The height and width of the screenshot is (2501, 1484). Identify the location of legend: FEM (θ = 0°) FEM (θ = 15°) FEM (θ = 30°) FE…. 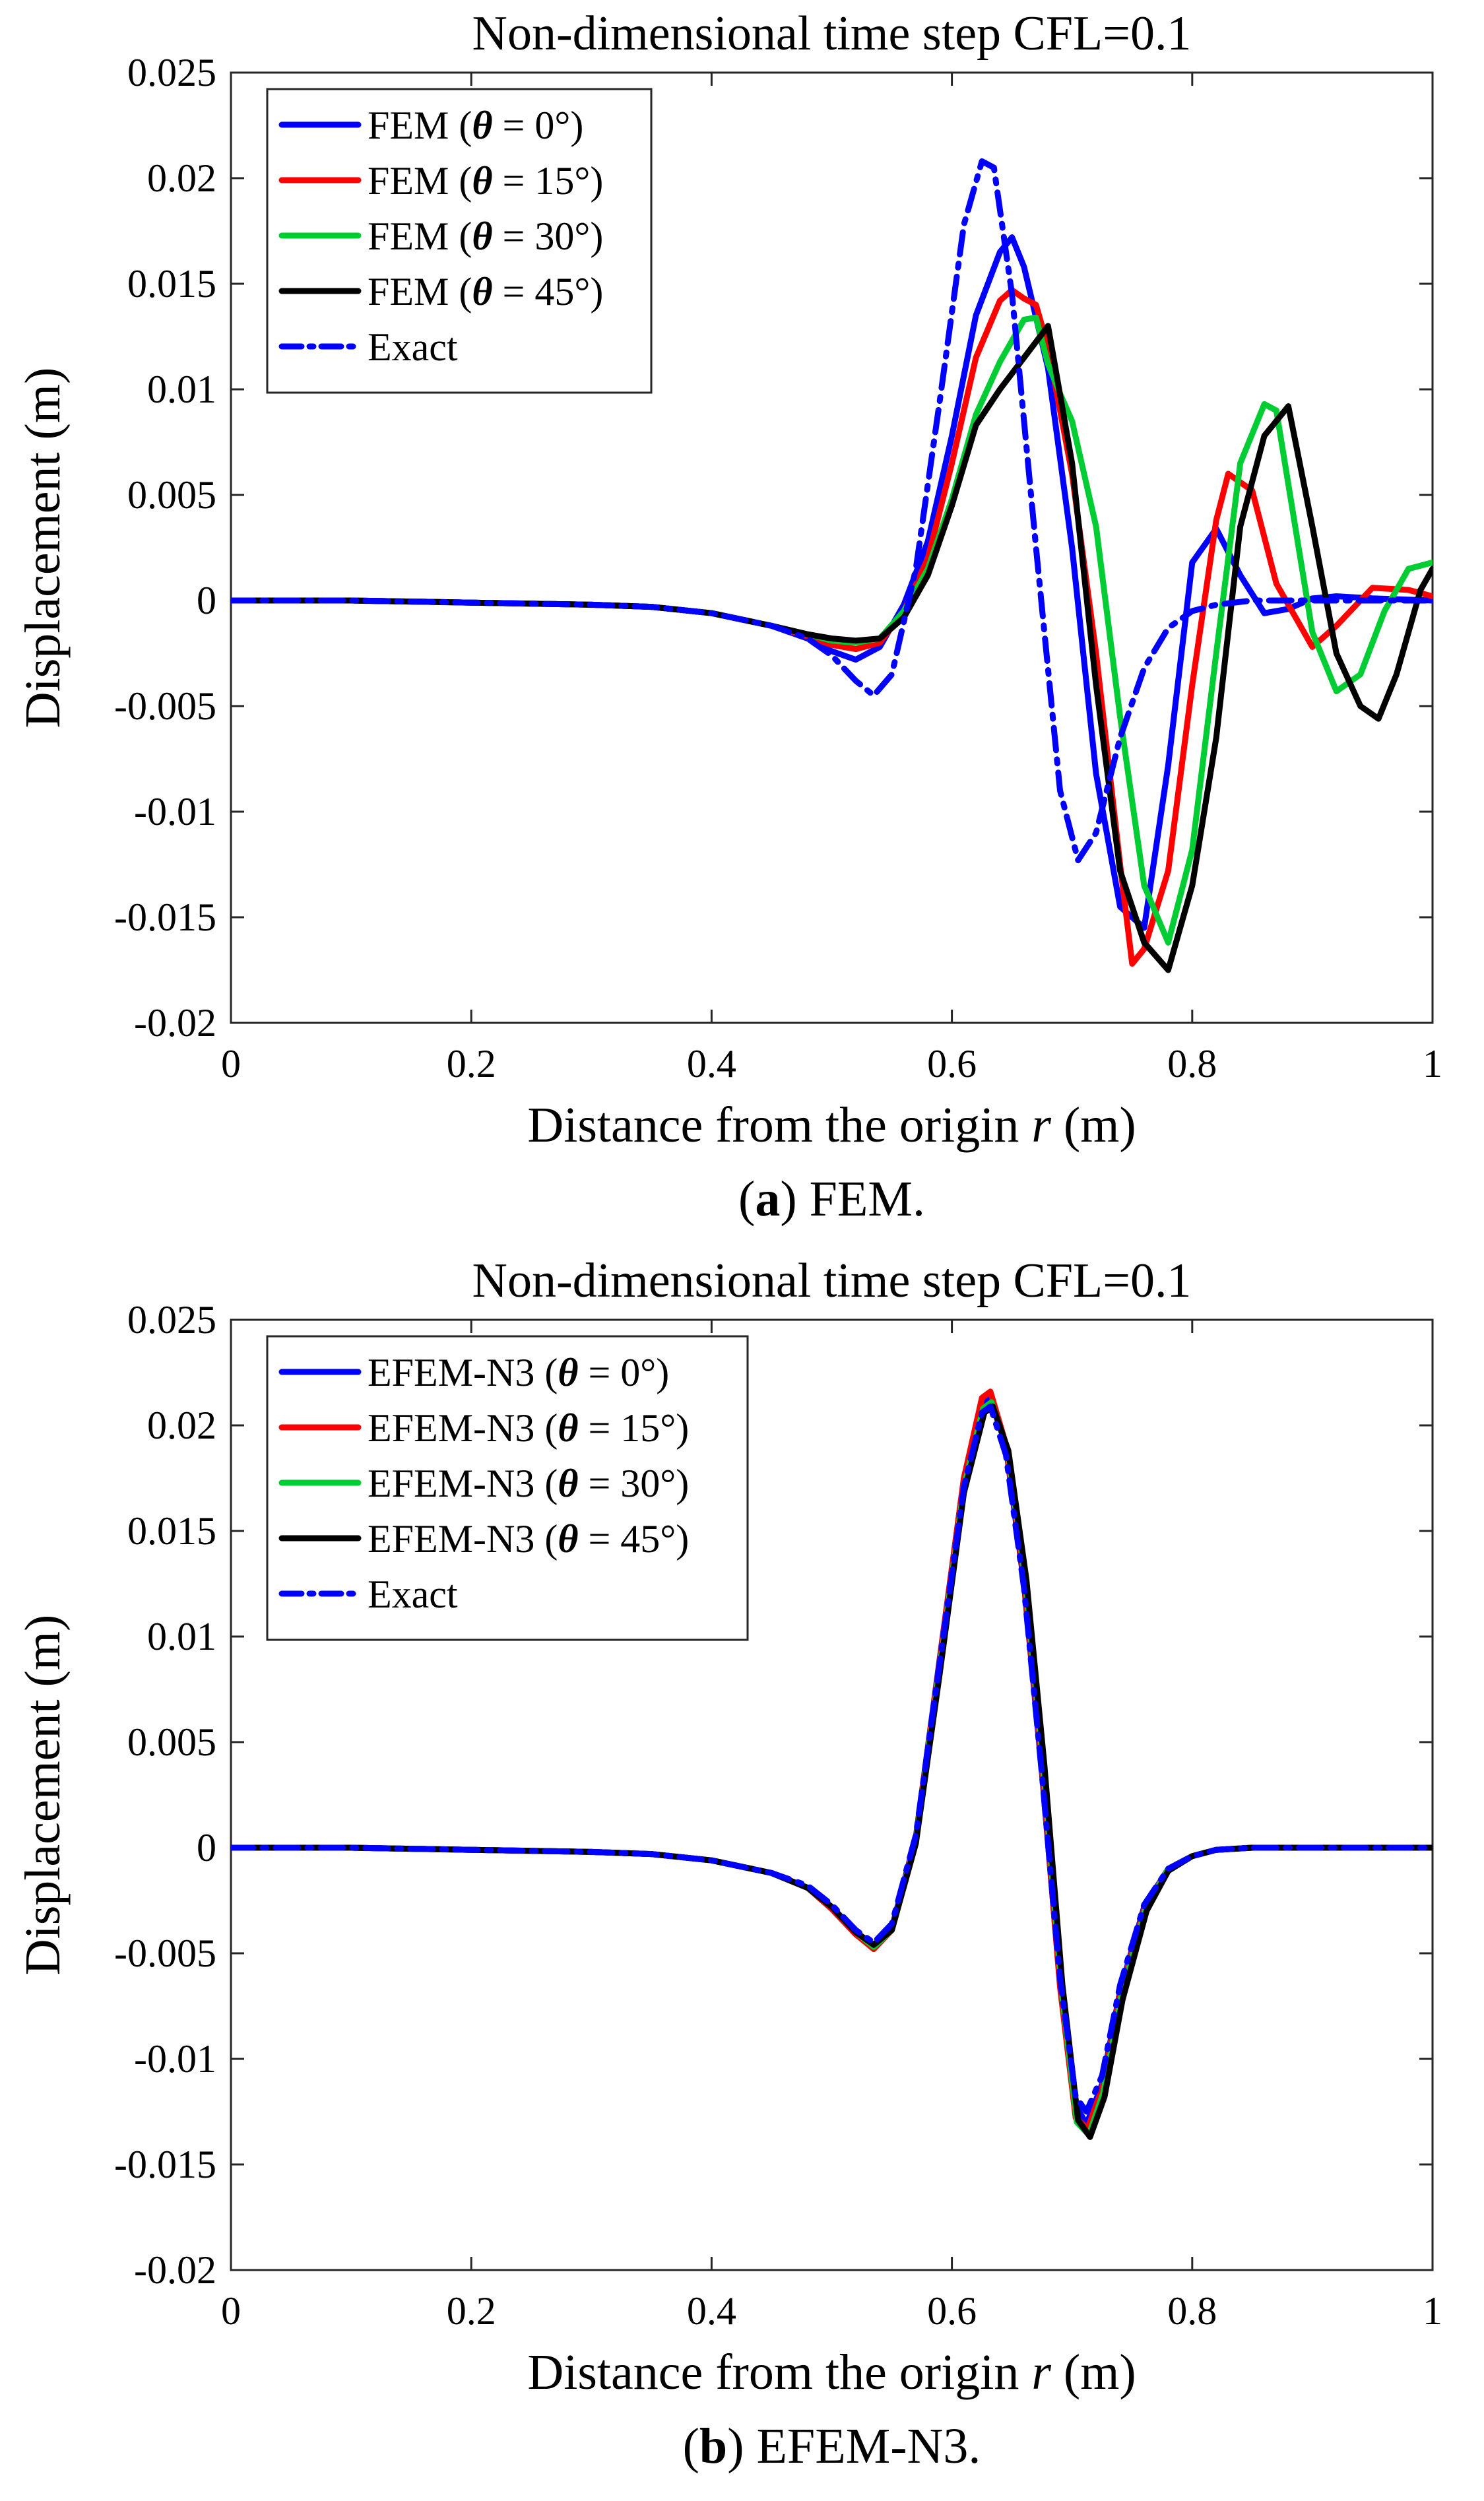
(459, 241).